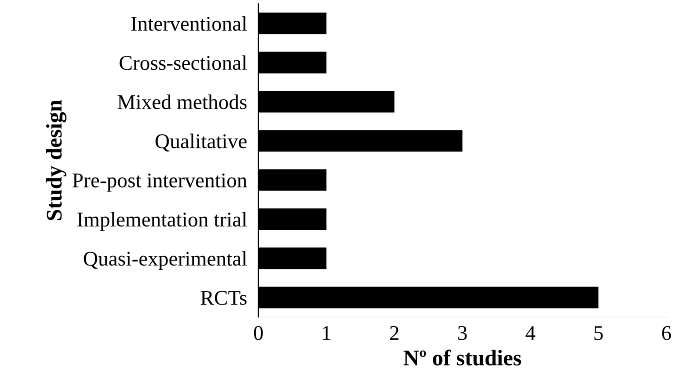 This screenshot has height=382, width=680. I want to click on x-tick-label: 4, so click(531, 333).